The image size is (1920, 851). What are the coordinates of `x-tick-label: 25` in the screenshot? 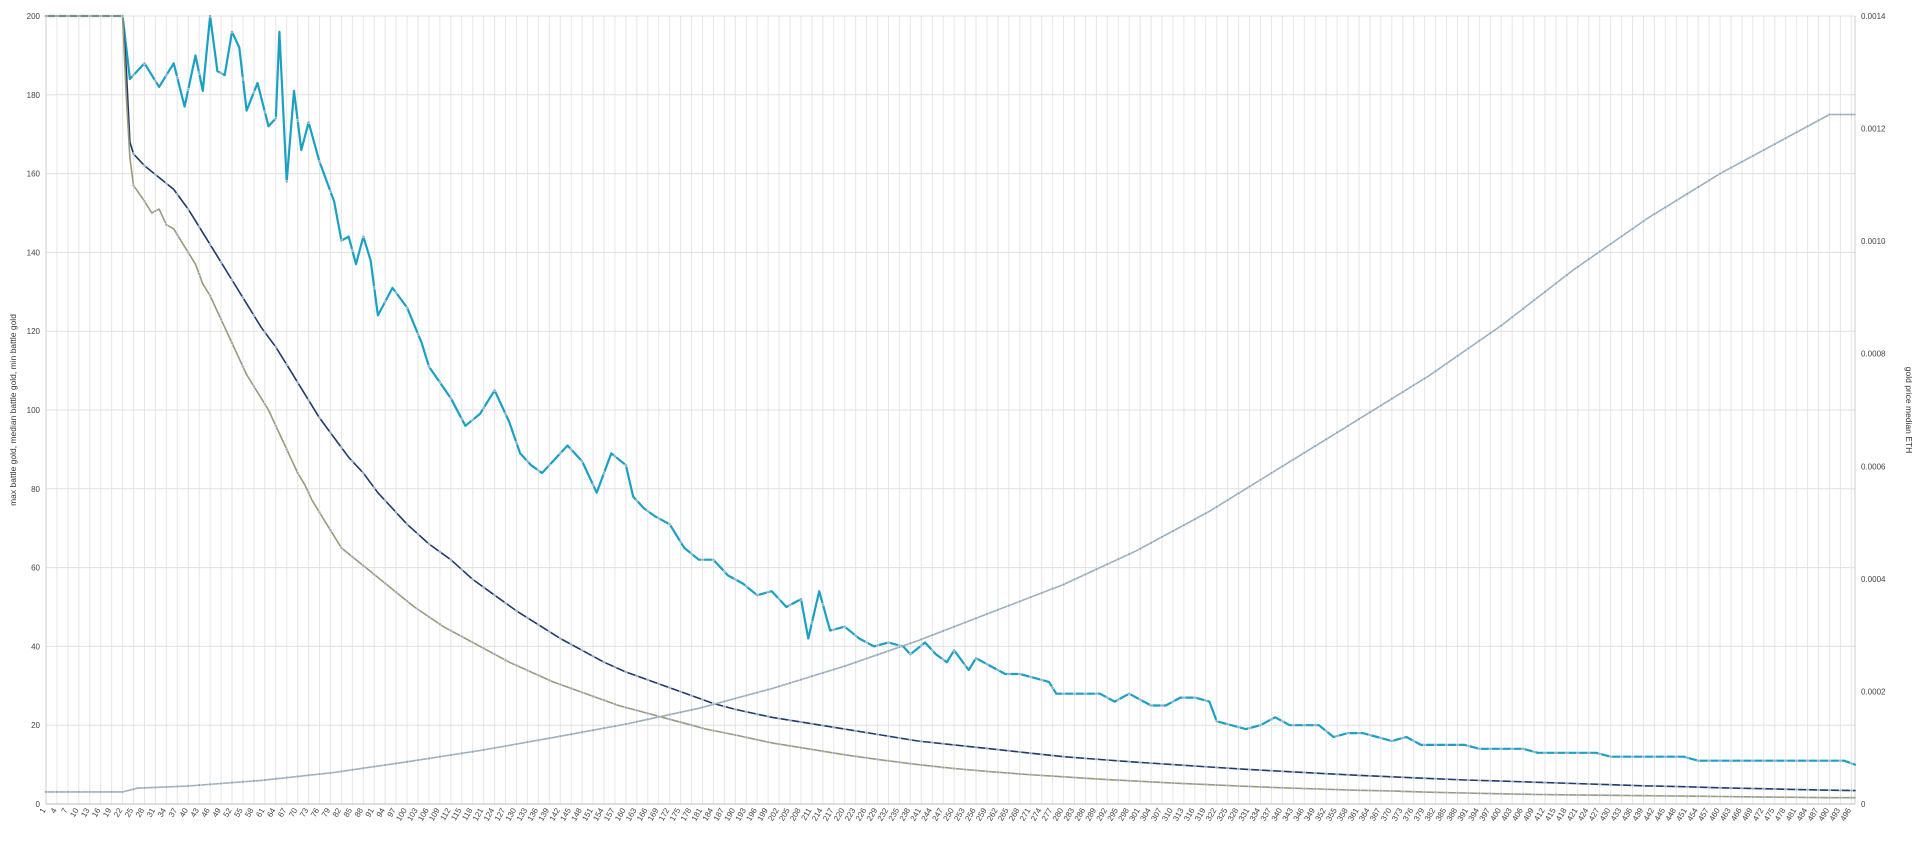 It's located at (129, 812).